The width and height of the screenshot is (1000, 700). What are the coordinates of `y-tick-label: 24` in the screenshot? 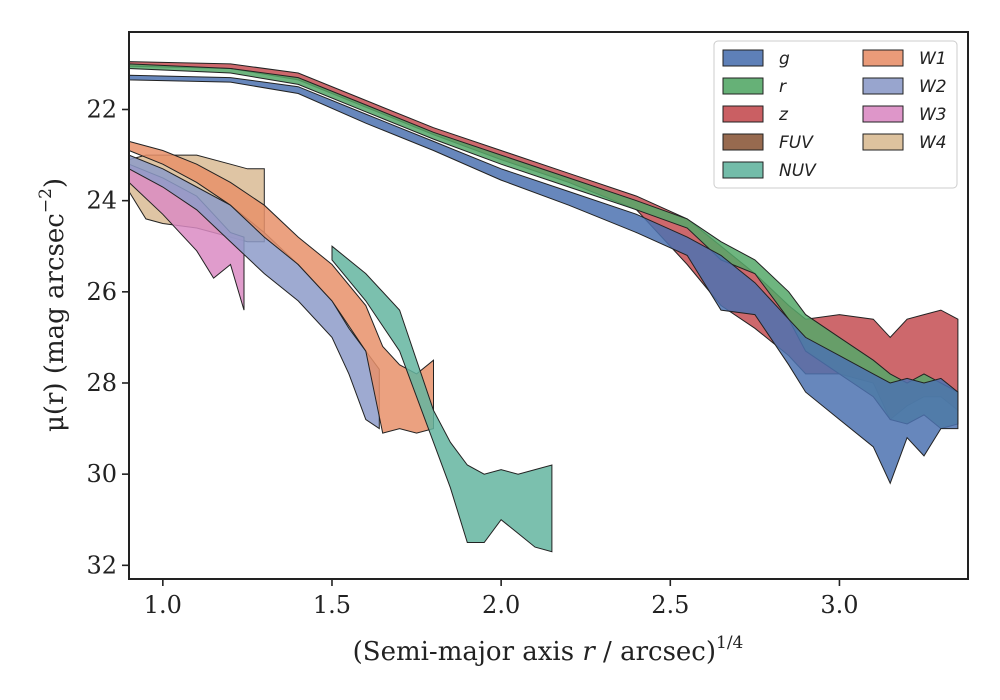 It's located at (101, 201).